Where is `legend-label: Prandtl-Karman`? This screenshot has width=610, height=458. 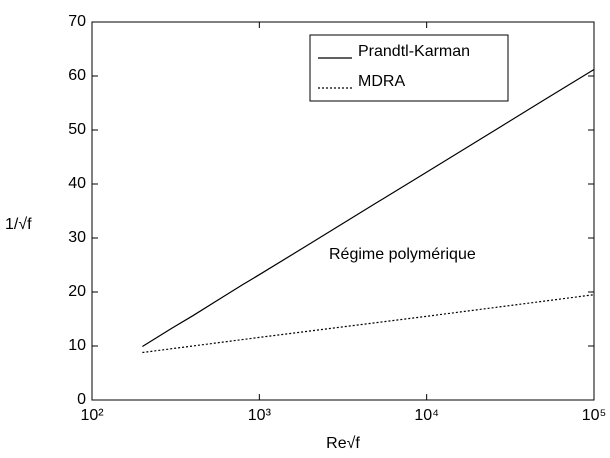
legend-label: Prandtl-Karman is located at coordinates (414, 51).